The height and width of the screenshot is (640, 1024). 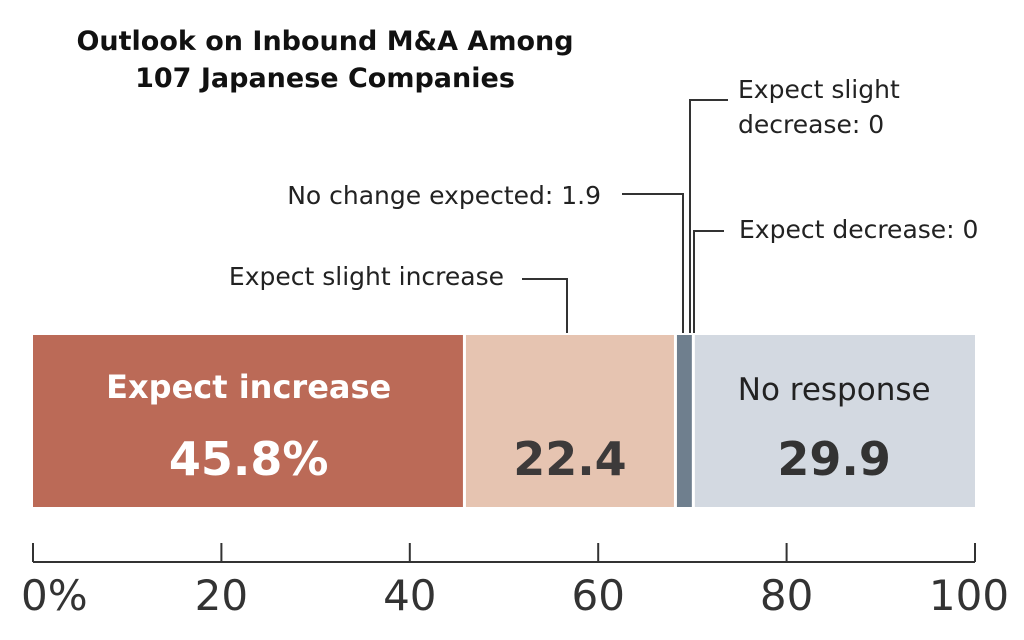 I want to click on callout-no-change-expected: No change expected: 1.9, so click(x=444, y=195).